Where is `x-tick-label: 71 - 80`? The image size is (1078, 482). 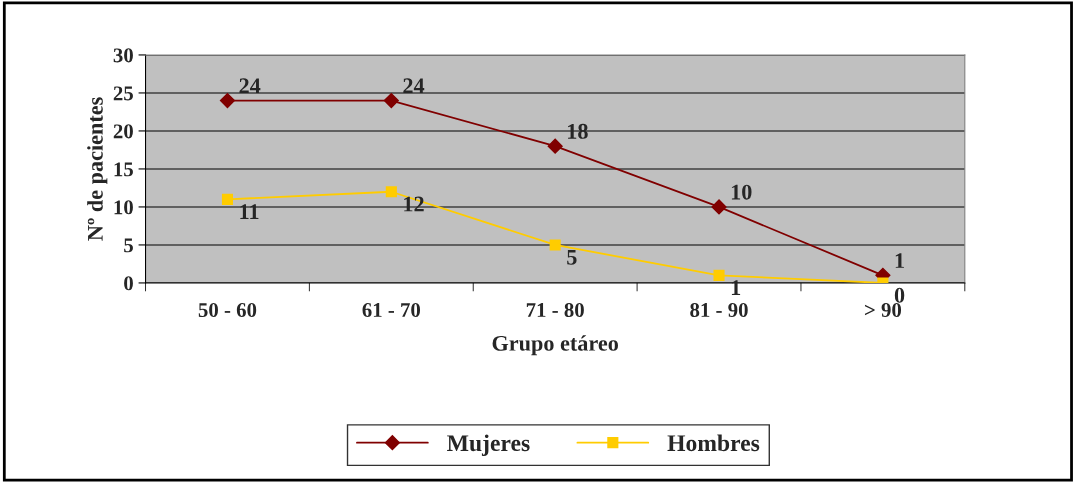
x-tick-label: 71 - 80 is located at coordinates (555, 310).